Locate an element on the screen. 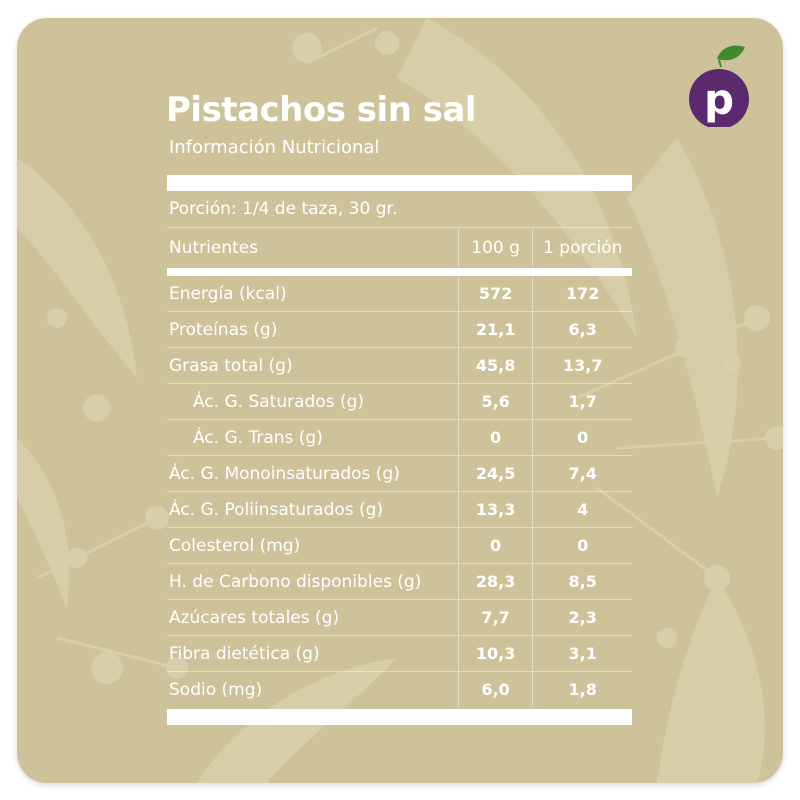 The image size is (800, 800). value-portion: 1,7 is located at coordinates (582, 401).